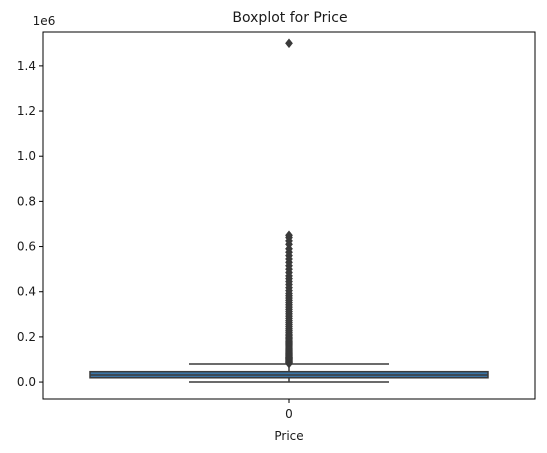  Describe the element at coordinates (26, 156) in the screenshot. I see `y-tick-label: 1.0` at that location.